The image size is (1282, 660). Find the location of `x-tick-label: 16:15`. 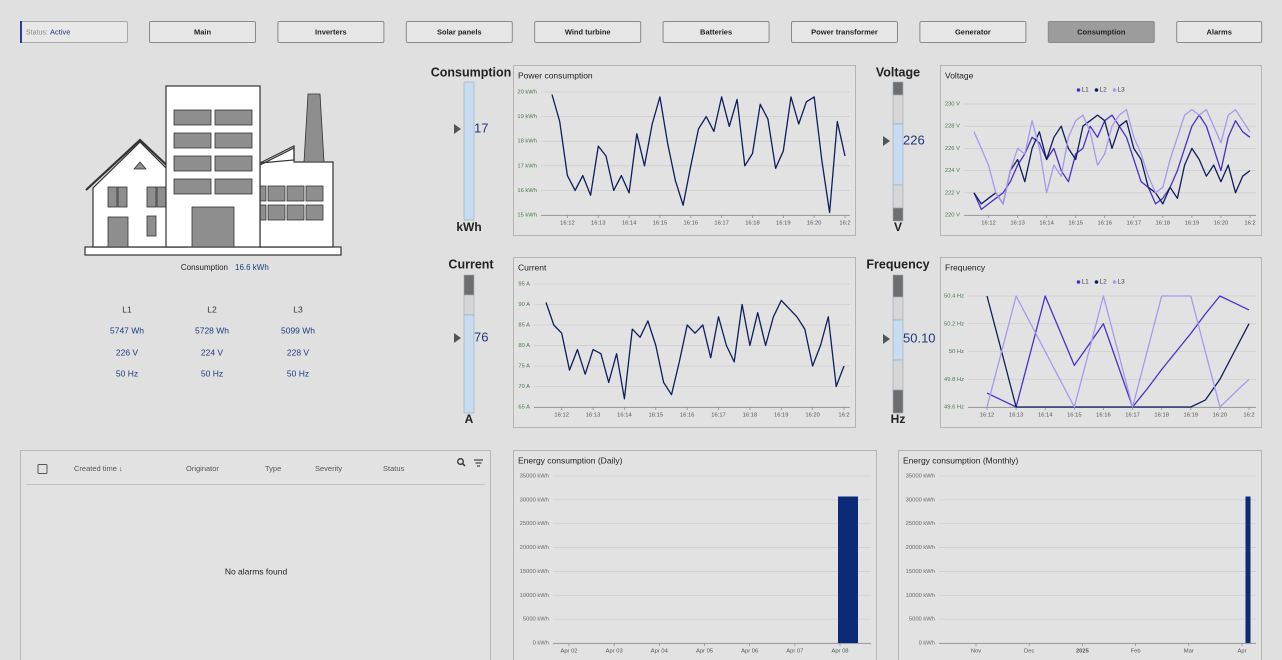

x-tick-label: 16:15 is located at coordinates (1075, 224).